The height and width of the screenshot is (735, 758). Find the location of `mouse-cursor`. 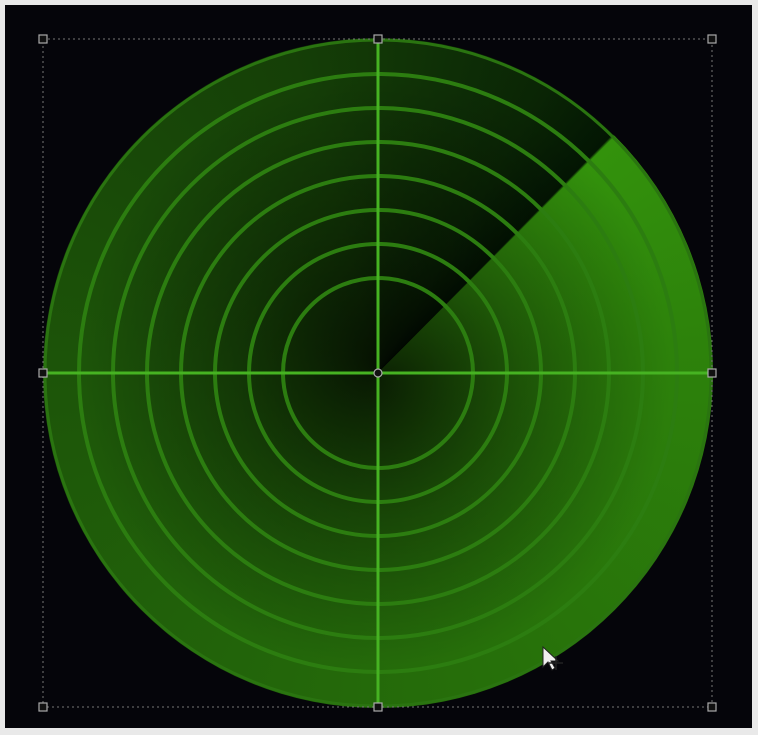

mouse-cursor is located at coordinates (552, 658).